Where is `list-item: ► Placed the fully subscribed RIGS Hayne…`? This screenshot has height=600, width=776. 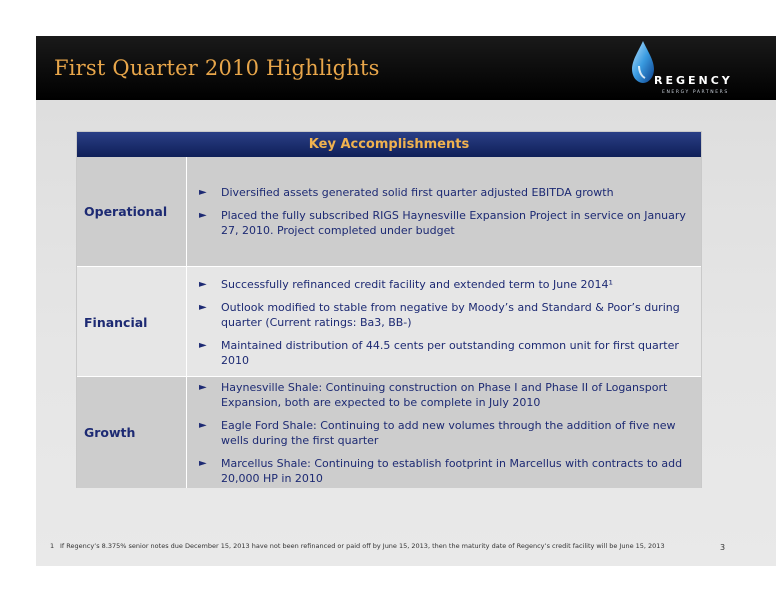
list-item: ► Placed the fully subscribed RIGS Hayne… is located at coordinates (447, 223).